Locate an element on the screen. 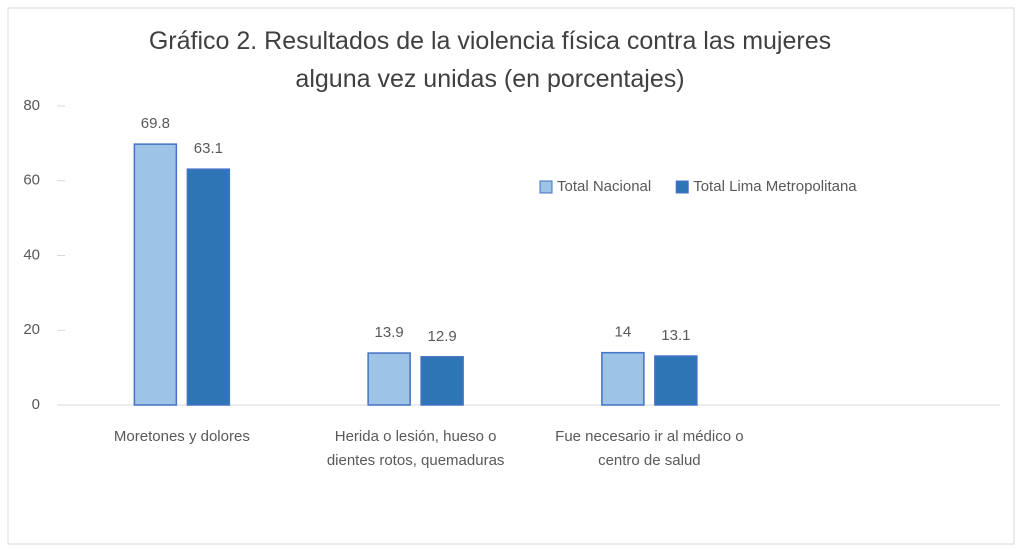  x-tick-label: Moretones y dolores is located at coordinates (181, 436).